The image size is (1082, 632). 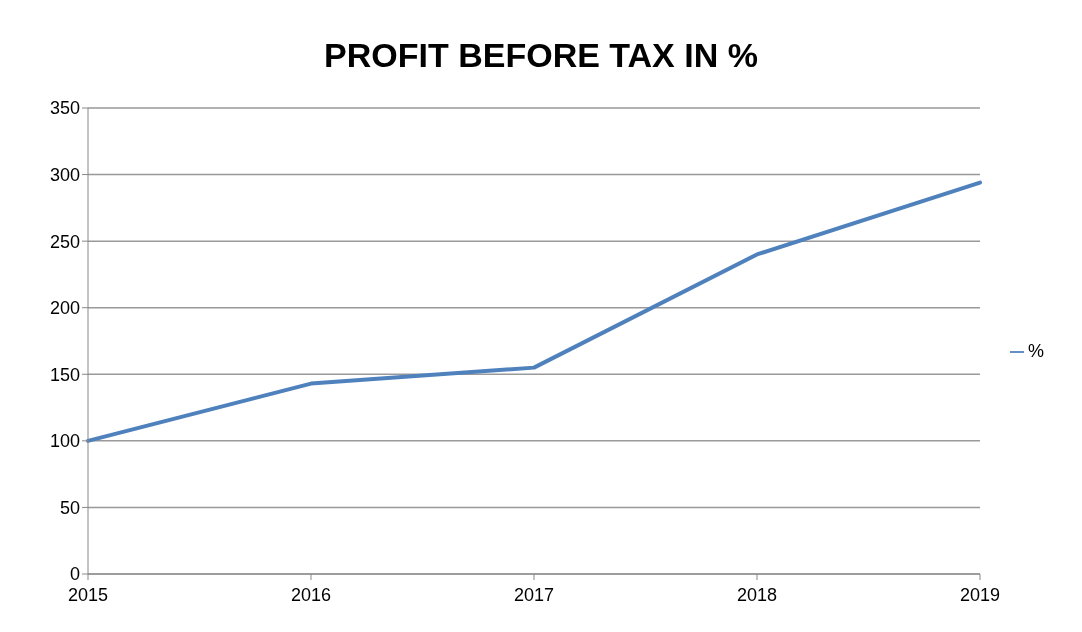 What do you see at coordinates (757, 594) in the screenshot?
I see `x-tick-label: 2018` at bounding box center [757, 594].